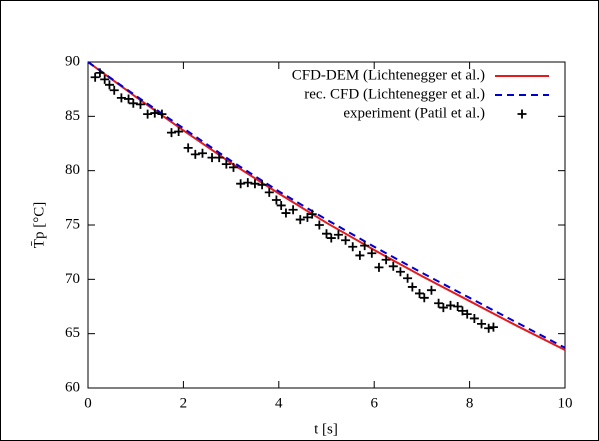 The height and width of the screenshot is (441, 599). Describe the element at coordinates (326, 429) in the screenshot. I see `x-axis-label: t [s]` at that location.